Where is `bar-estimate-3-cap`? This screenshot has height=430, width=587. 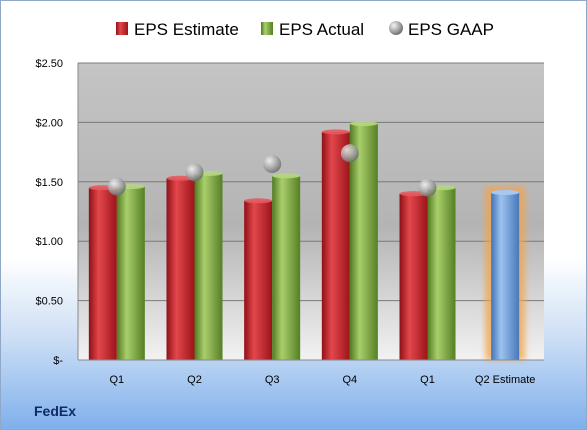 bar-estimate-3-cap is located at coordinates (335, 132).